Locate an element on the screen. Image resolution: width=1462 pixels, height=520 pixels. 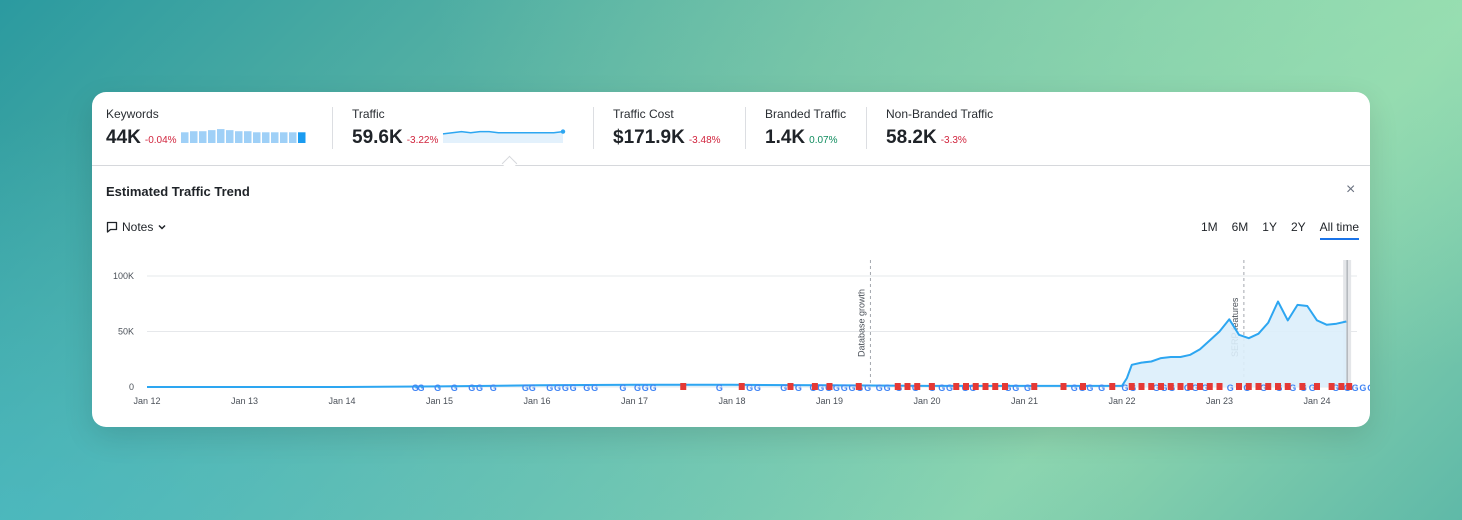
metric-non-branded-traffic: Non-Branded Traffic 58.2K -3.3% is located at coordinates (939, 128).